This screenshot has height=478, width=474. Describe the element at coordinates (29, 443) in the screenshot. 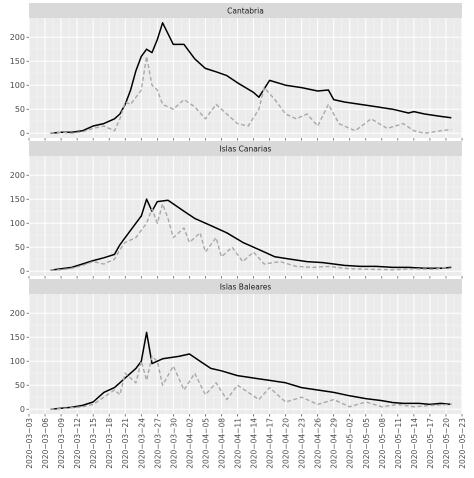

I see `x-tick-label: 2020−03−03` at that location.